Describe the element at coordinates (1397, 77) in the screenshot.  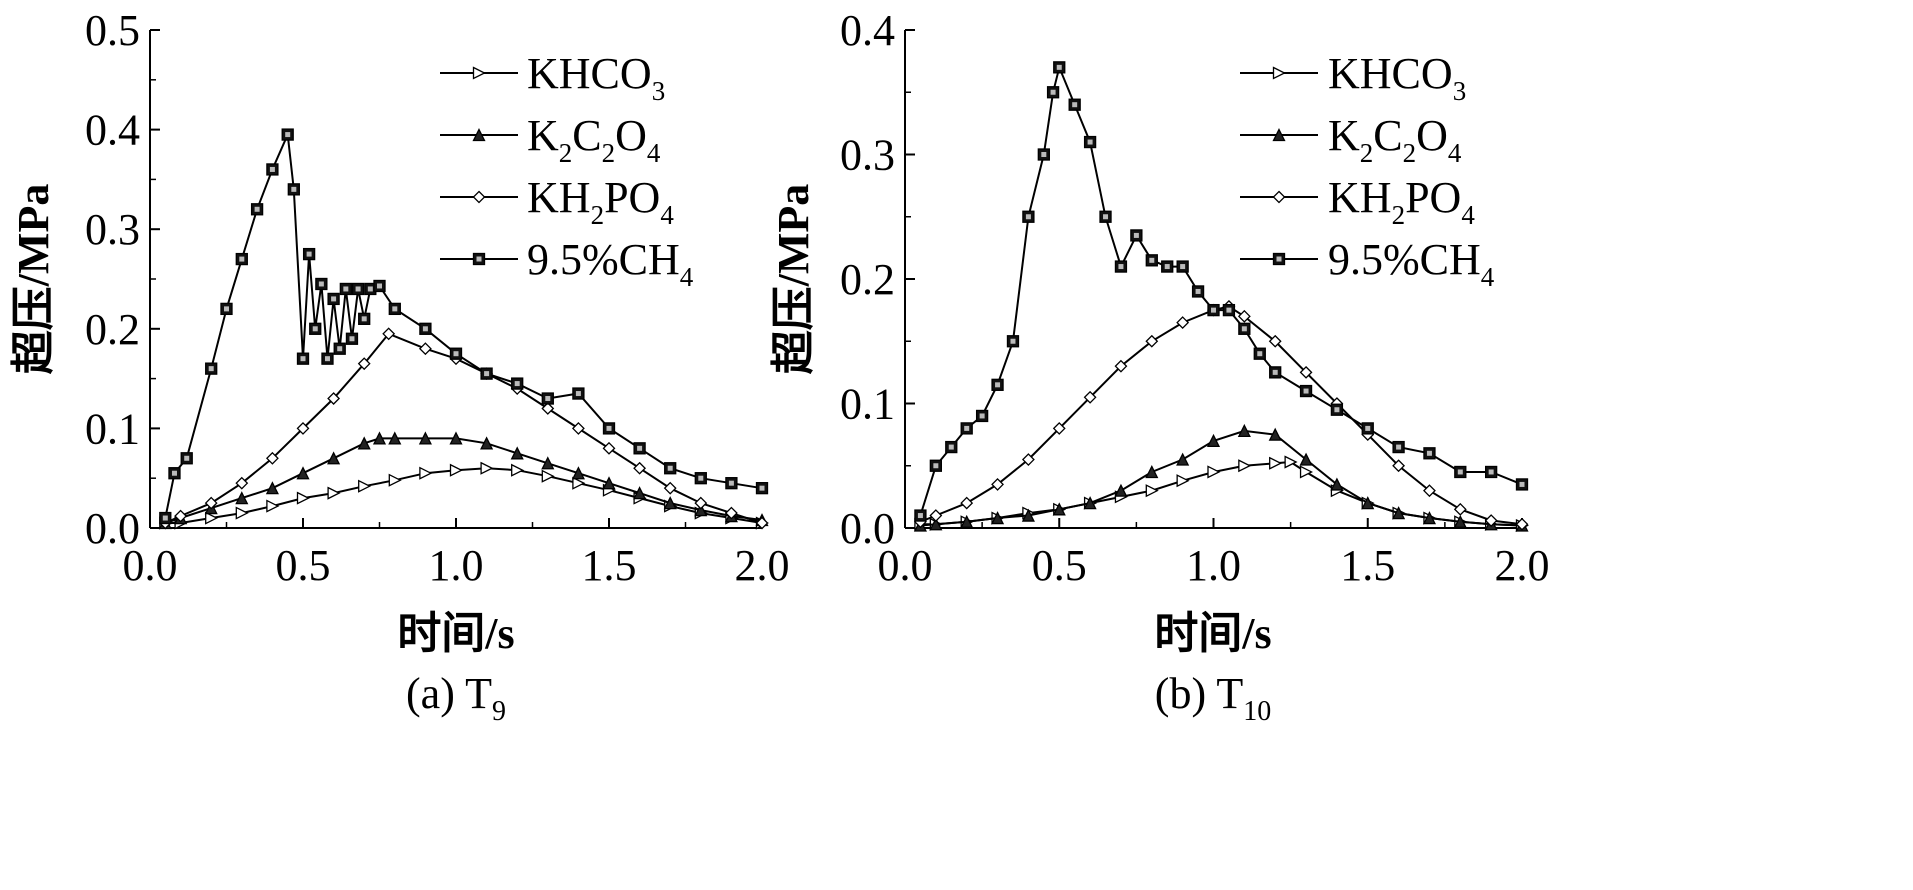
I see `legend-label: KHCO3` at that location.